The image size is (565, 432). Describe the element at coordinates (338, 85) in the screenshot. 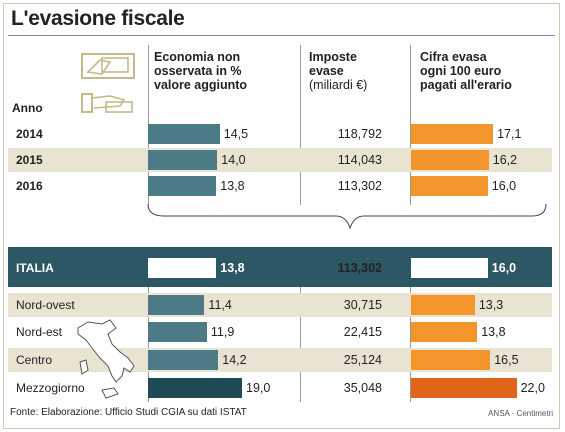

I see `col-header-imposte-line3: (miliardi €)` at that location.